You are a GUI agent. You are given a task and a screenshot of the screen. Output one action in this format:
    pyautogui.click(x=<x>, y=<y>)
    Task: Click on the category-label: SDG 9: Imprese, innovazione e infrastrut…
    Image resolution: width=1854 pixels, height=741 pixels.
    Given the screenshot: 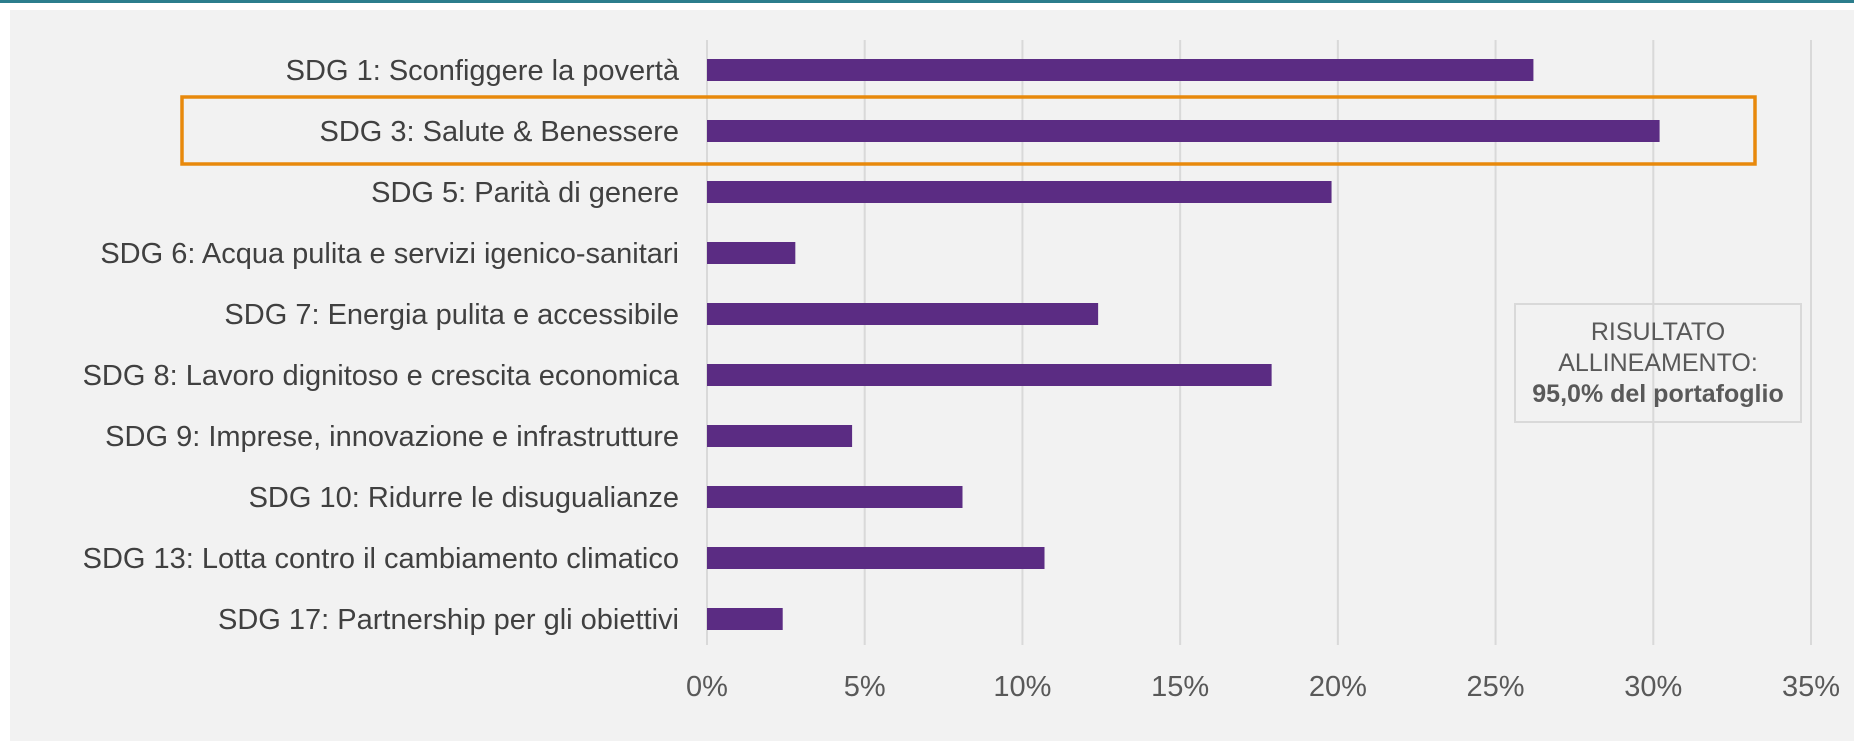 What is the action you would take?
    pyautogui.click(x=392, y=437)
    